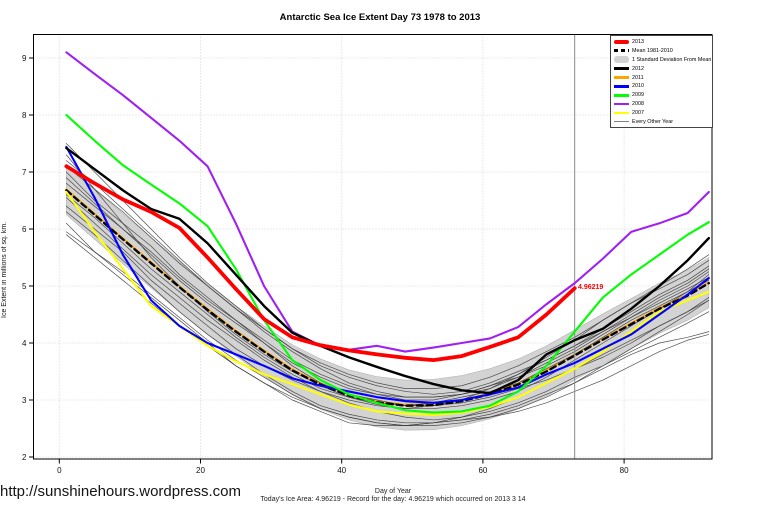  I want to click on legend-swatch-2007, so click(621, 113).